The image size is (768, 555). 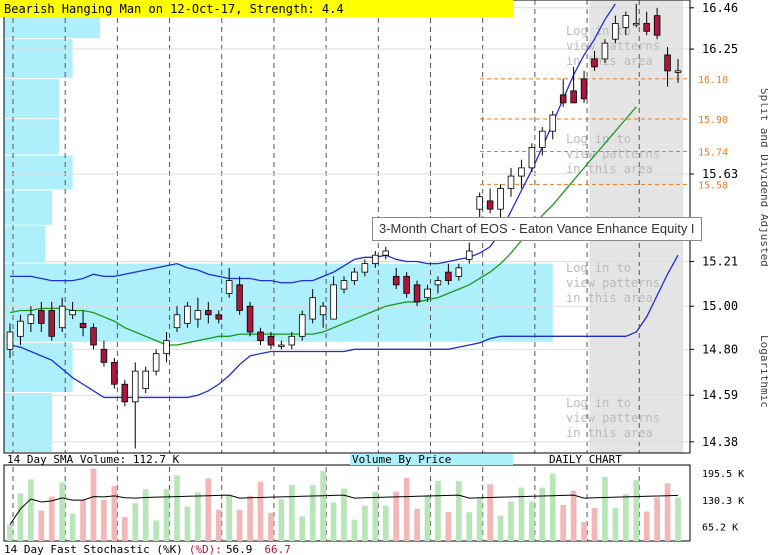 What do you see at coordinates (763, 177) in the screenshot?
I see `right-axis-title: Split and Dividend Adjusted` at bounding box center [763, 177].